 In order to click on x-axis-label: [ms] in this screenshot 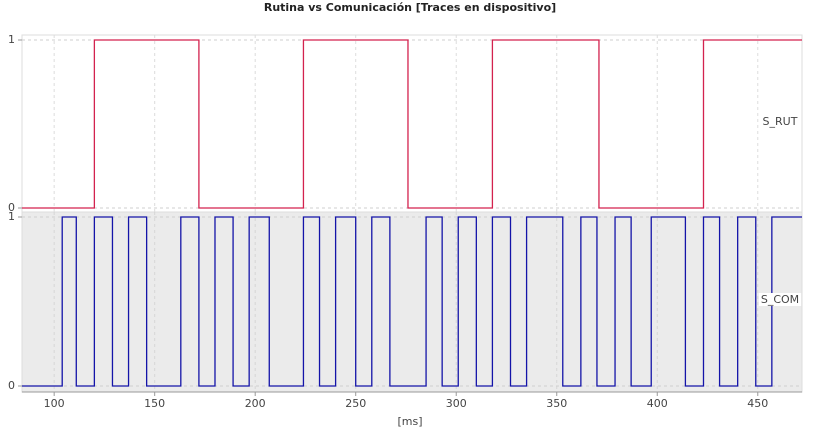, I will do `click(409, 421)`.